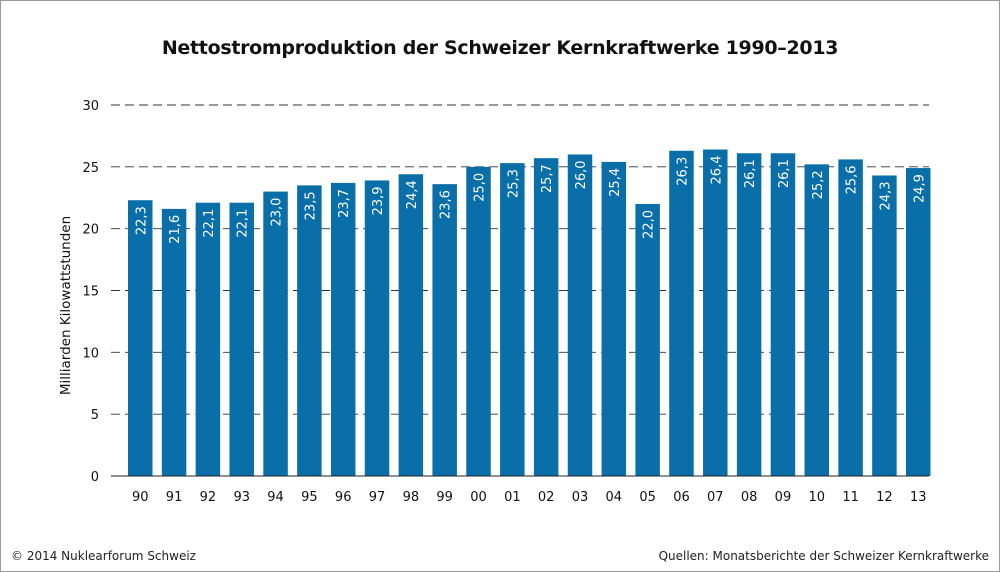 This screenshot has height=572, width=1000. I want to click on x-tick-label: 94, so click(275, 497).